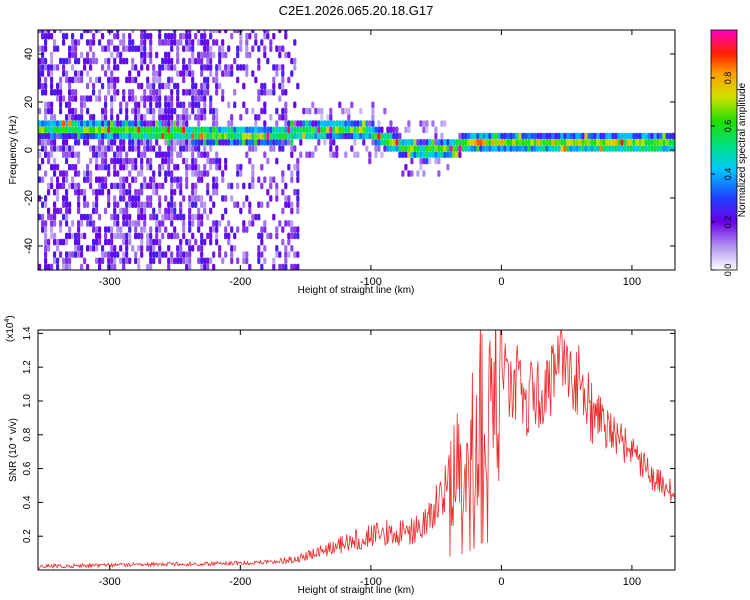 This screenshot has width=750, height=600. What do you see at coordinates (240, 582) in the screenshot?
I see `x-tick-label: -200` at bounding box center [240, 582].